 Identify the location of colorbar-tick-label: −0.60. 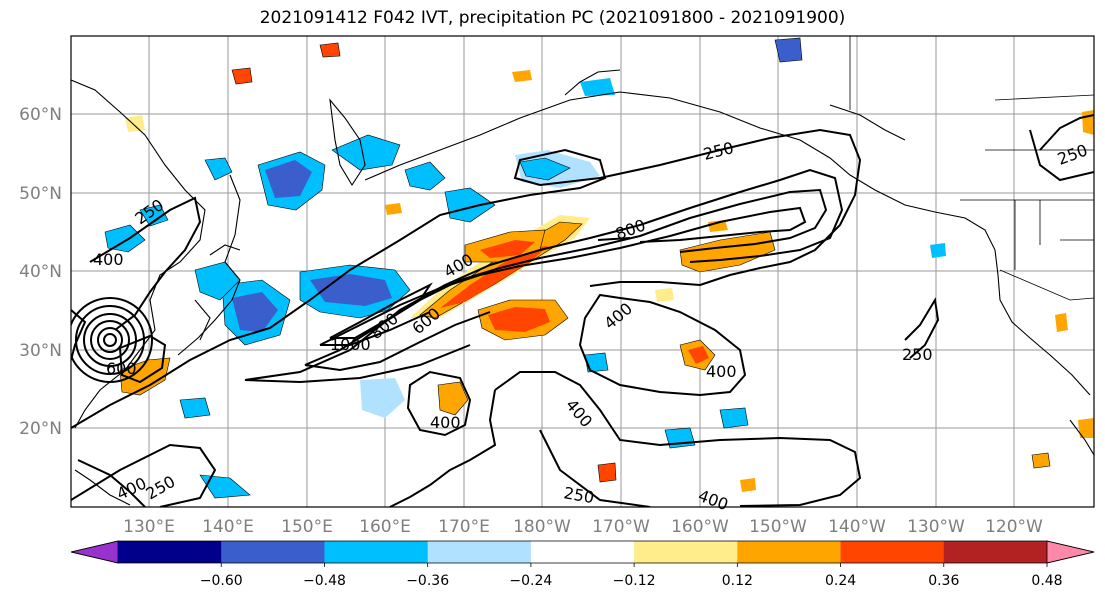
(221, 581).